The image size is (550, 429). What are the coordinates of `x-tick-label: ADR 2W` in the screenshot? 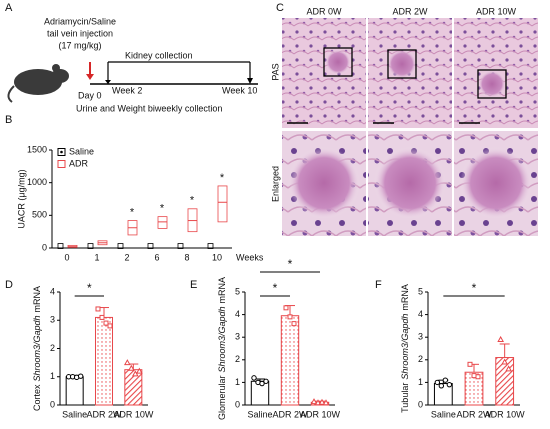 It's located at (290, 414).